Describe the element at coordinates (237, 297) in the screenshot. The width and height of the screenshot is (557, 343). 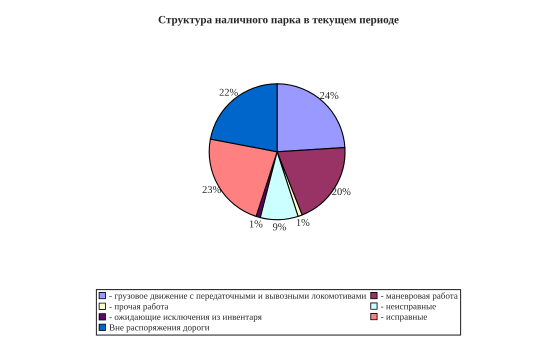
I see `legend-label: - грузовое движение с передаточными и вывозными локомотивами` at that location.